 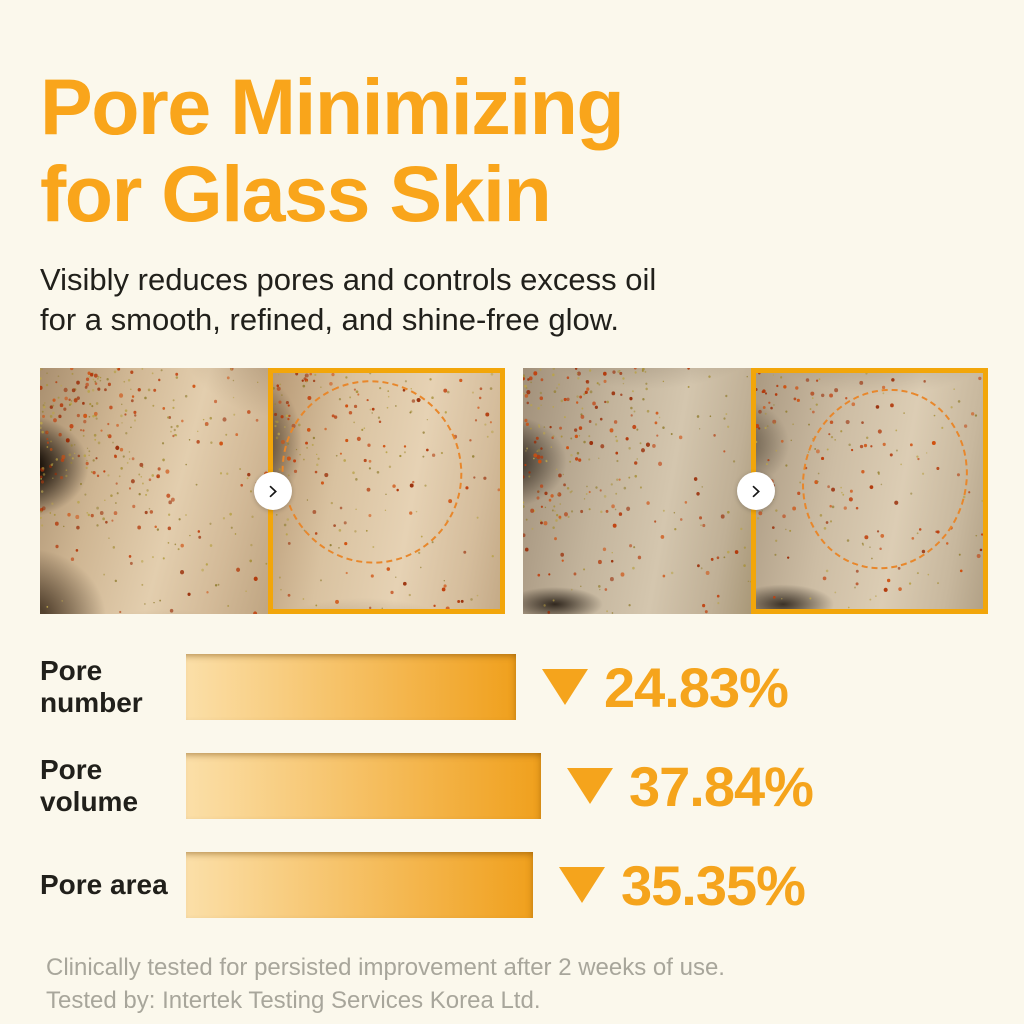 I want to click on before-photo-right, so click(x=637, y=491).